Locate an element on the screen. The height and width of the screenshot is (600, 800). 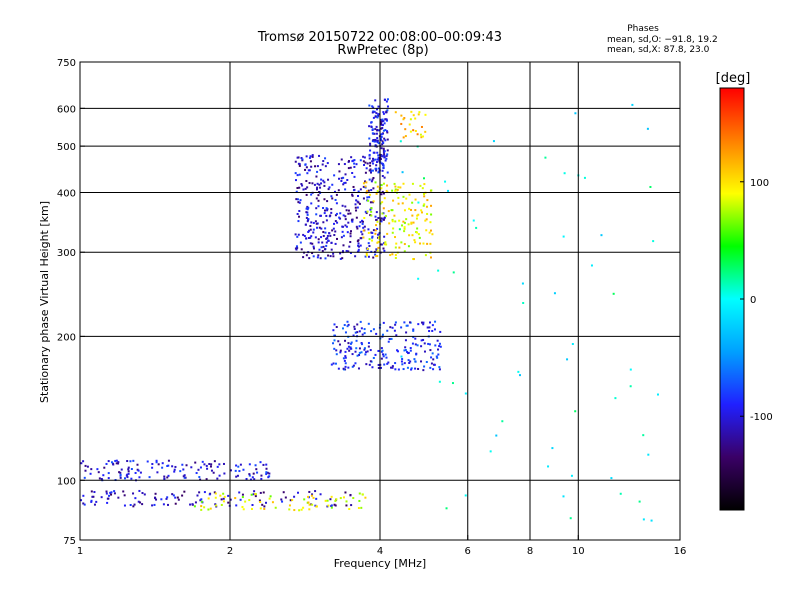
y-axis-label: Stationary phase Virtual Height [km] is located at coordinates (44, 302).